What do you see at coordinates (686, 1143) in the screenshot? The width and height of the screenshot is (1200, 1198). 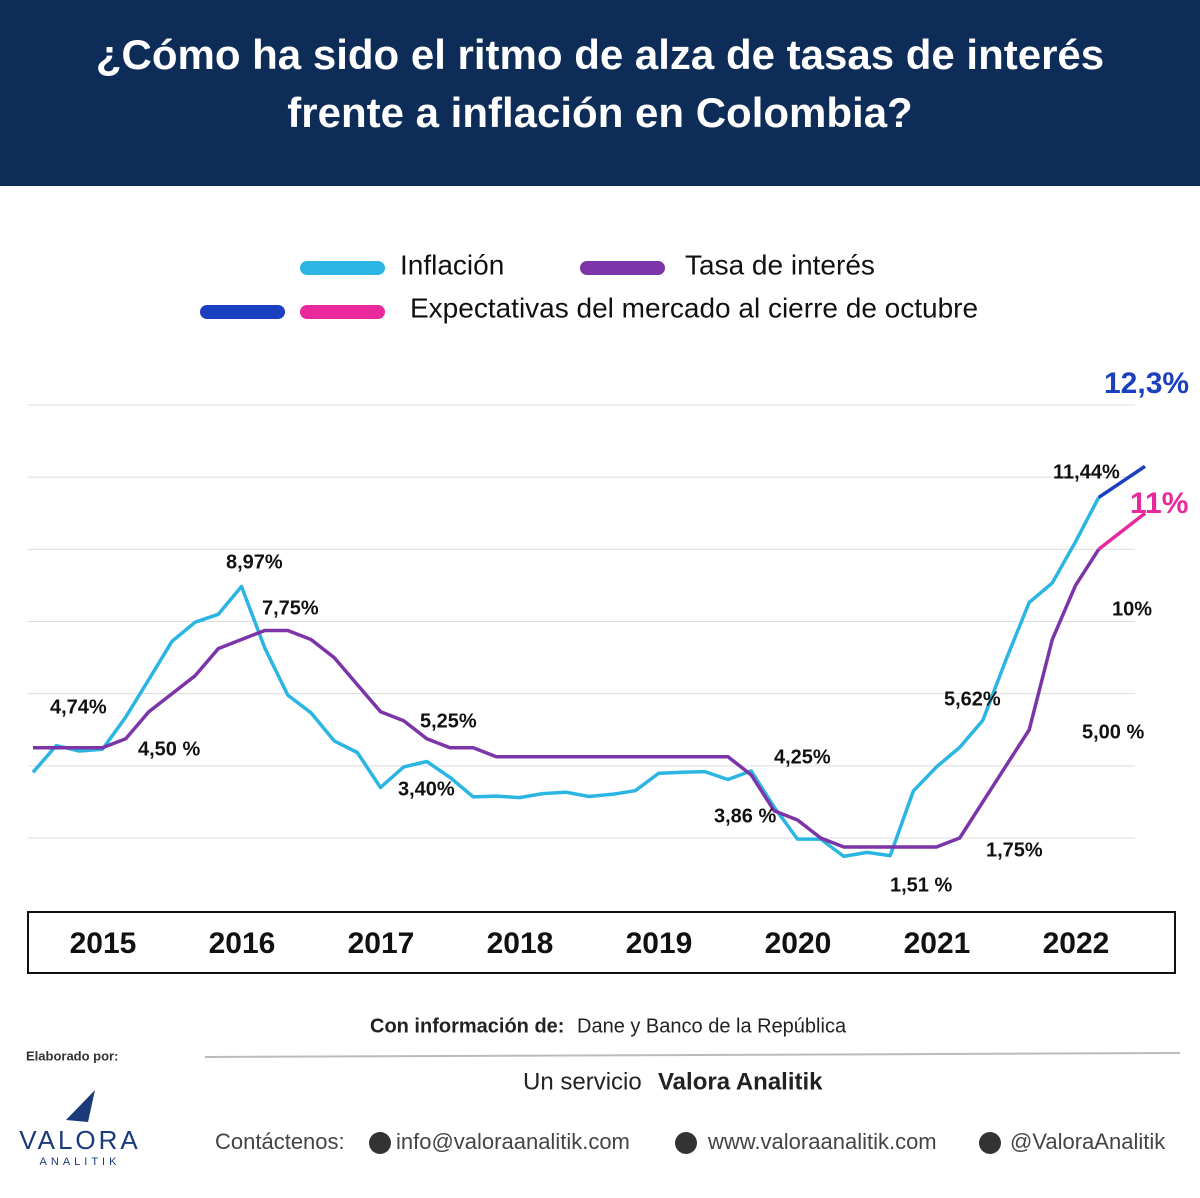 I see `web-icon` at bounding box center [686, 1143].